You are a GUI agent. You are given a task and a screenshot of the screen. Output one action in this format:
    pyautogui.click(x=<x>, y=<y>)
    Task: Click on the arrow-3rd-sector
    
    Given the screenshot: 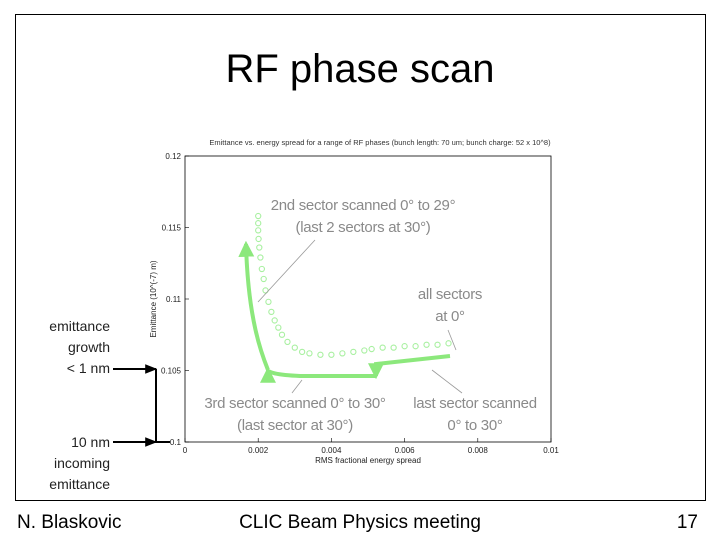 What is the action you would take?
    pyautogui.click(x=318, y=374)
    